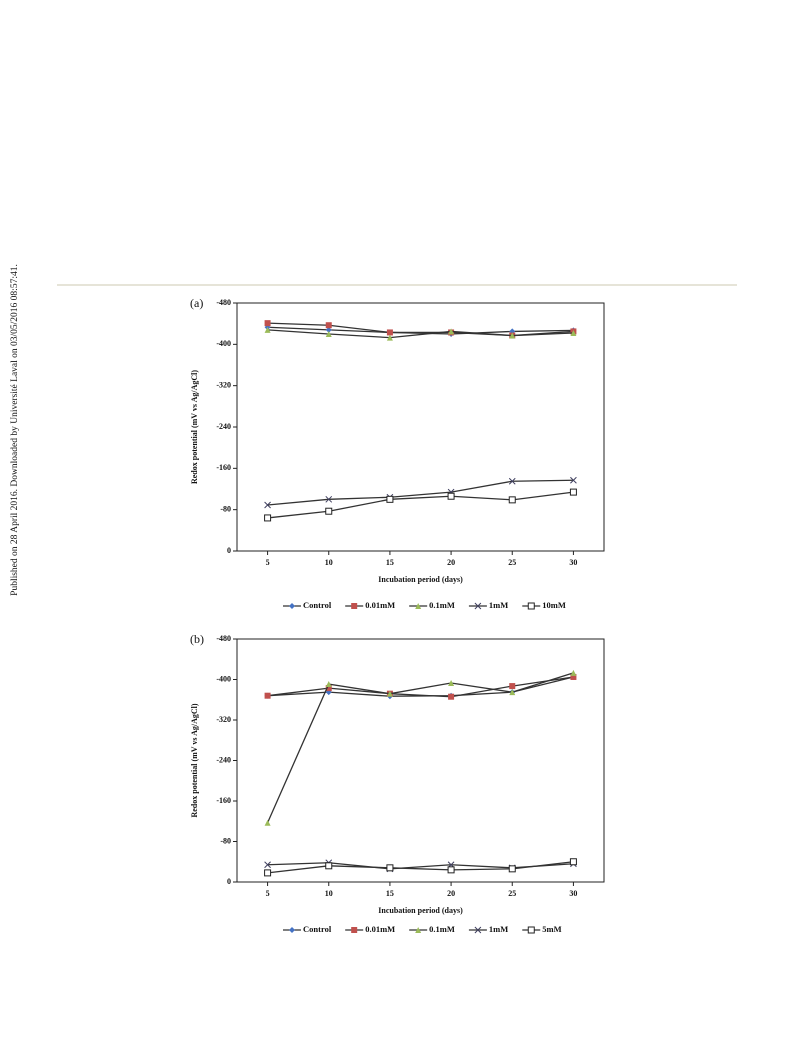  I want to click on legend-label: 10mM, so click(554, 605).